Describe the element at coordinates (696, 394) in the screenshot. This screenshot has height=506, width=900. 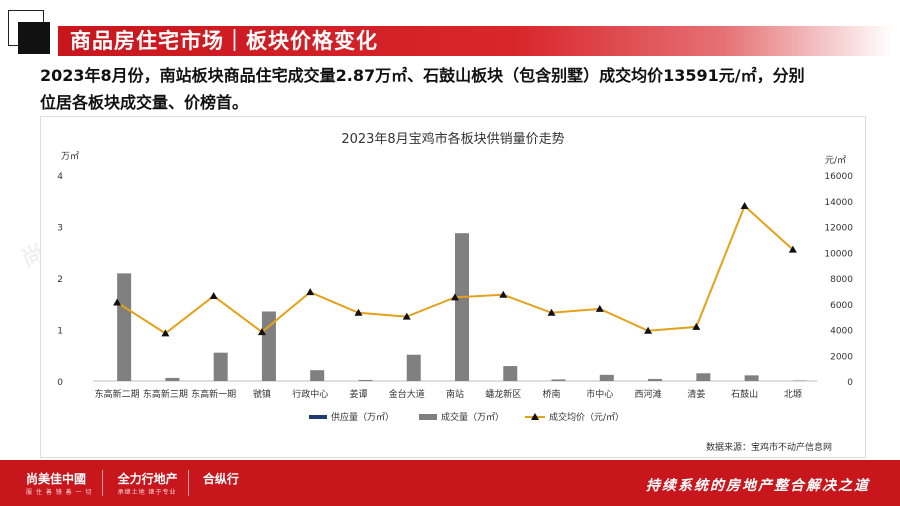
I see `x-tick-label: 清姜` at that location.